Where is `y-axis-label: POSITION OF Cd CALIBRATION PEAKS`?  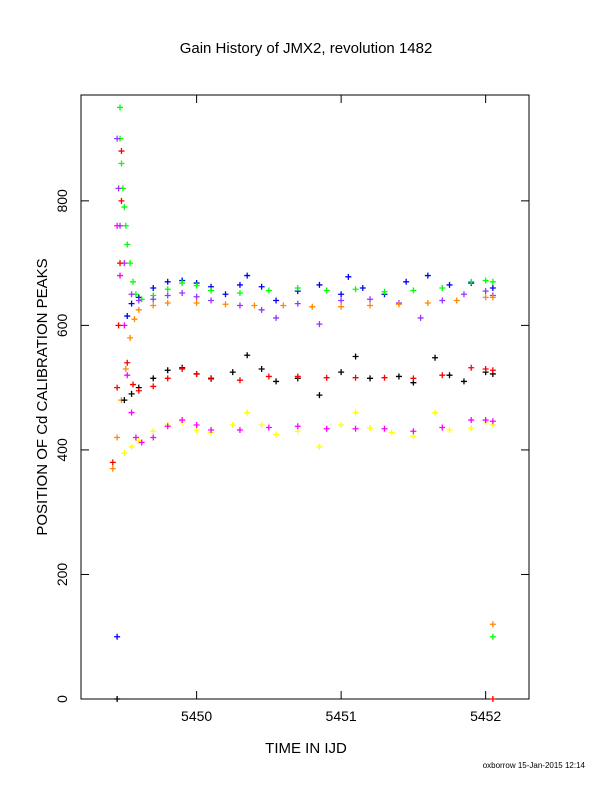 y-axis-label: POSITION OF Cd CALIBRATION PEAKS is located at coordinates (42, 396).